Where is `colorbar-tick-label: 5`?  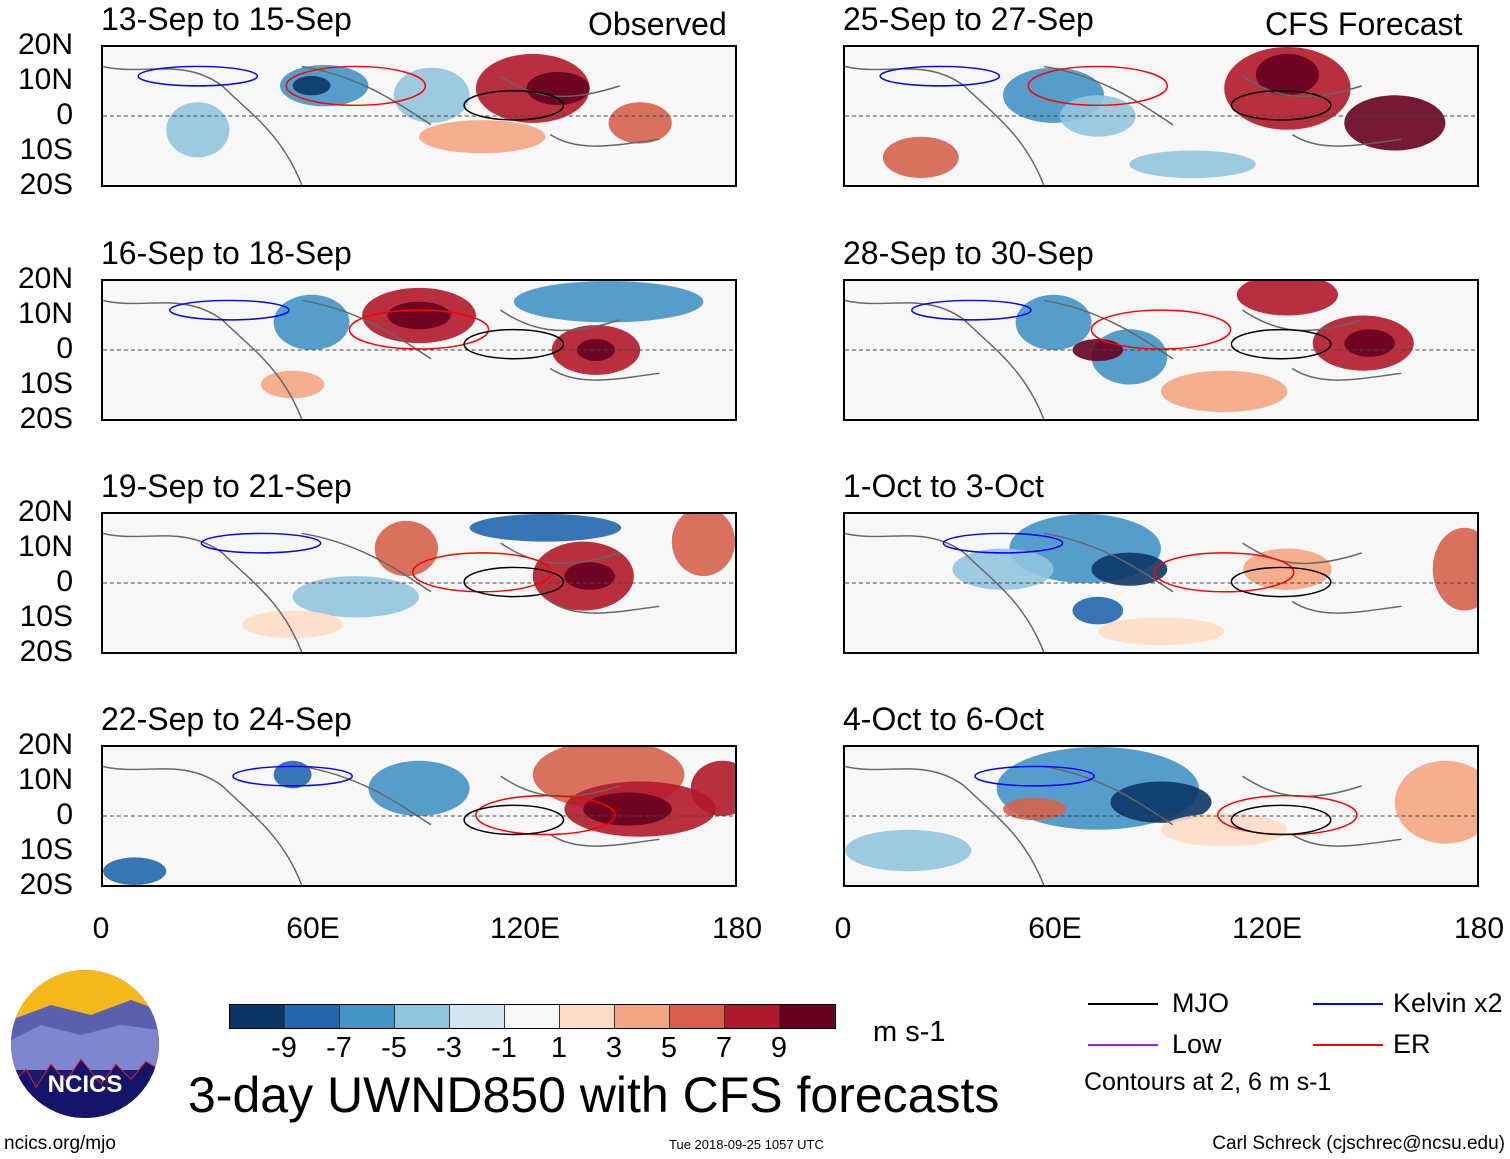 colorbar-tick-label: 5 is located at coordinates (669, 1048).